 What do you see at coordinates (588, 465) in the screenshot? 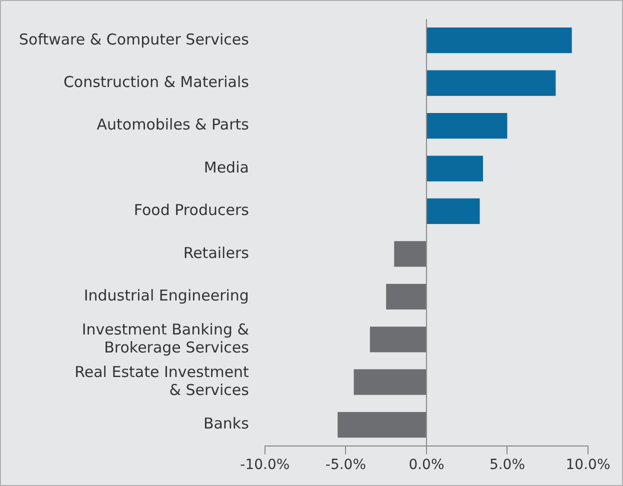
I see `x-tick-label: 10.0%` at bounding box center [588, 465].